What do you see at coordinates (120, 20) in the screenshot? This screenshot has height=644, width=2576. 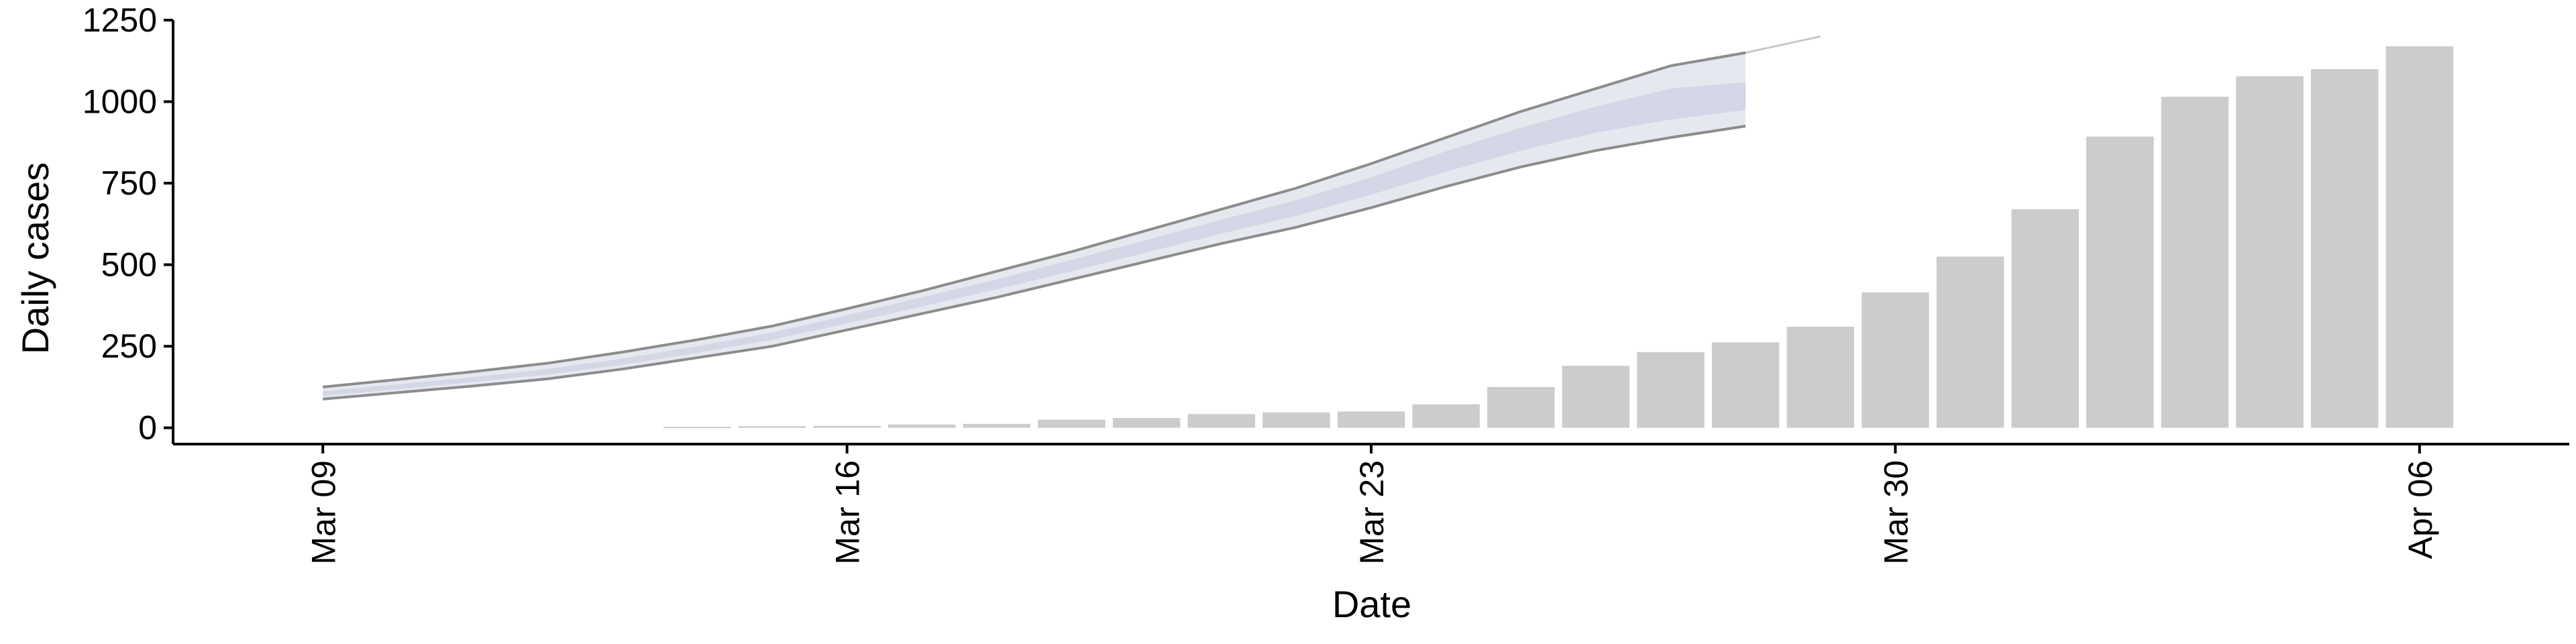 I see `y-tick-label: 1250` at bounding box center [120, 20].